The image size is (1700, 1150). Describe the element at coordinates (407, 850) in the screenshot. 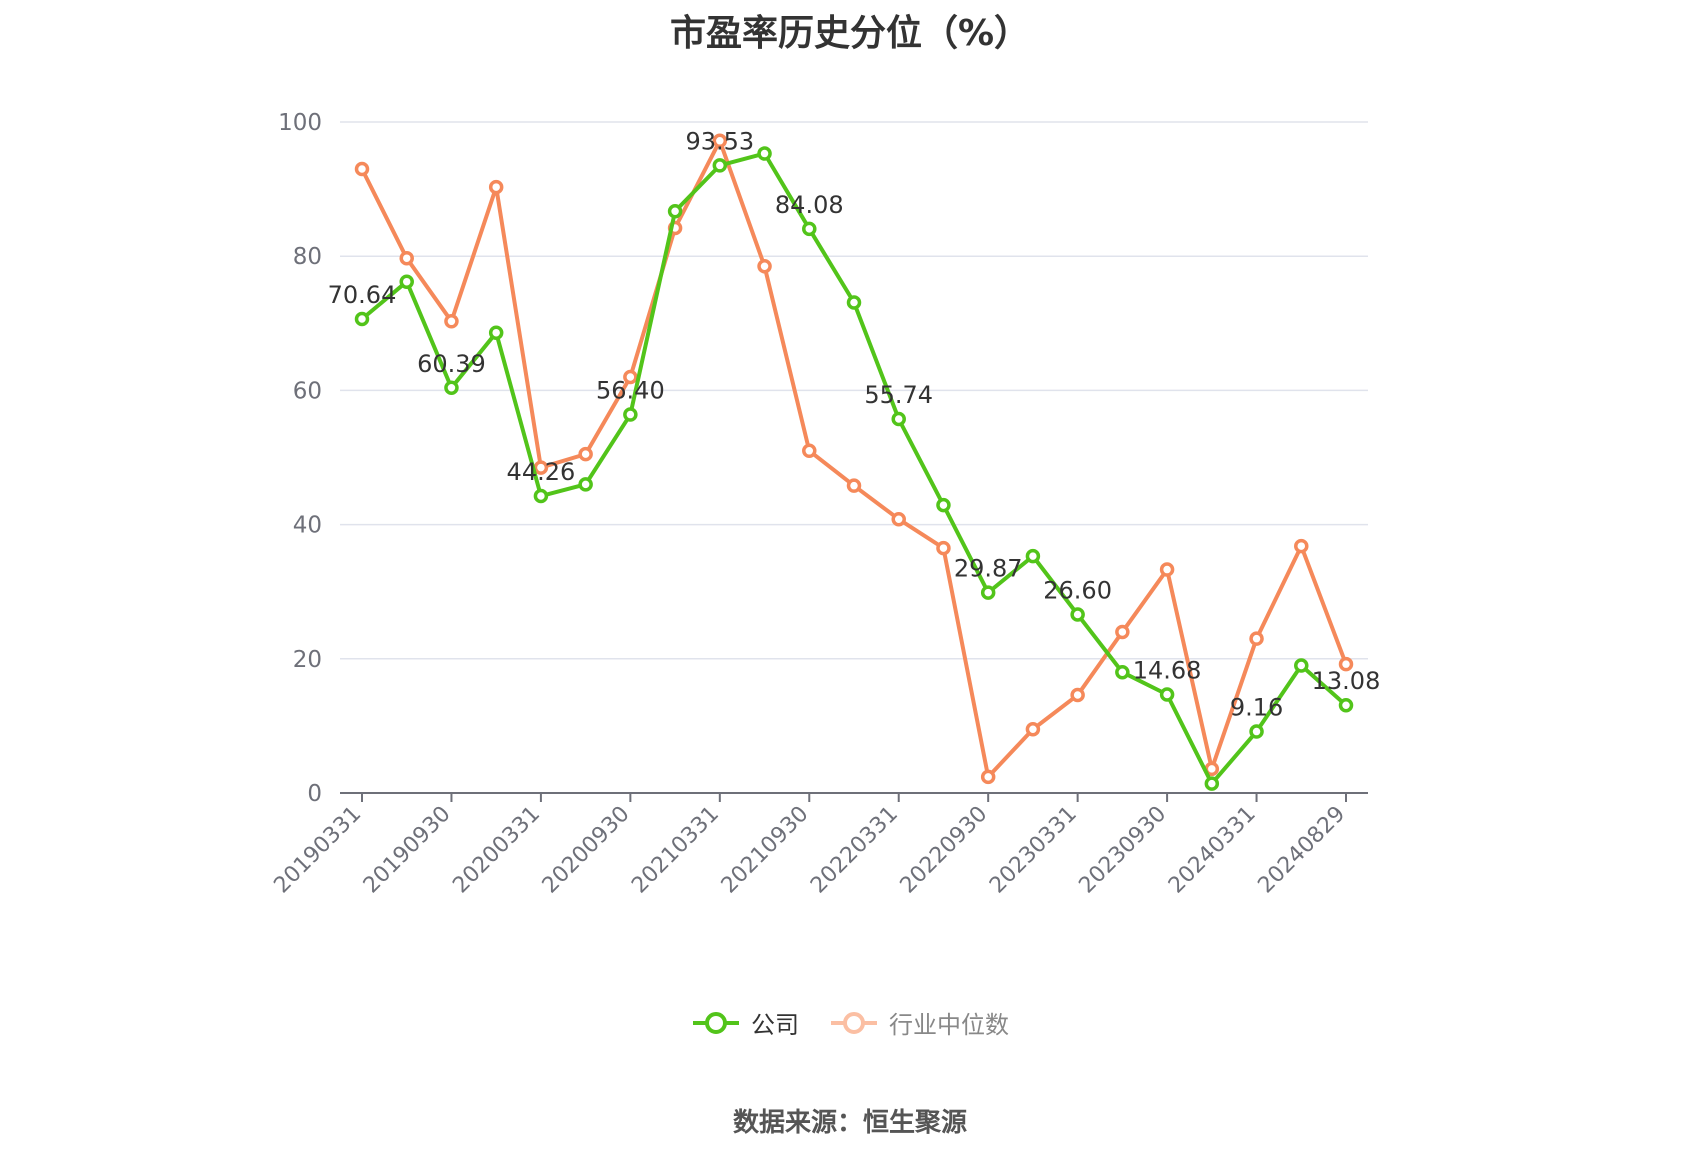

I see `x-tick-label: 20190930` at that location.